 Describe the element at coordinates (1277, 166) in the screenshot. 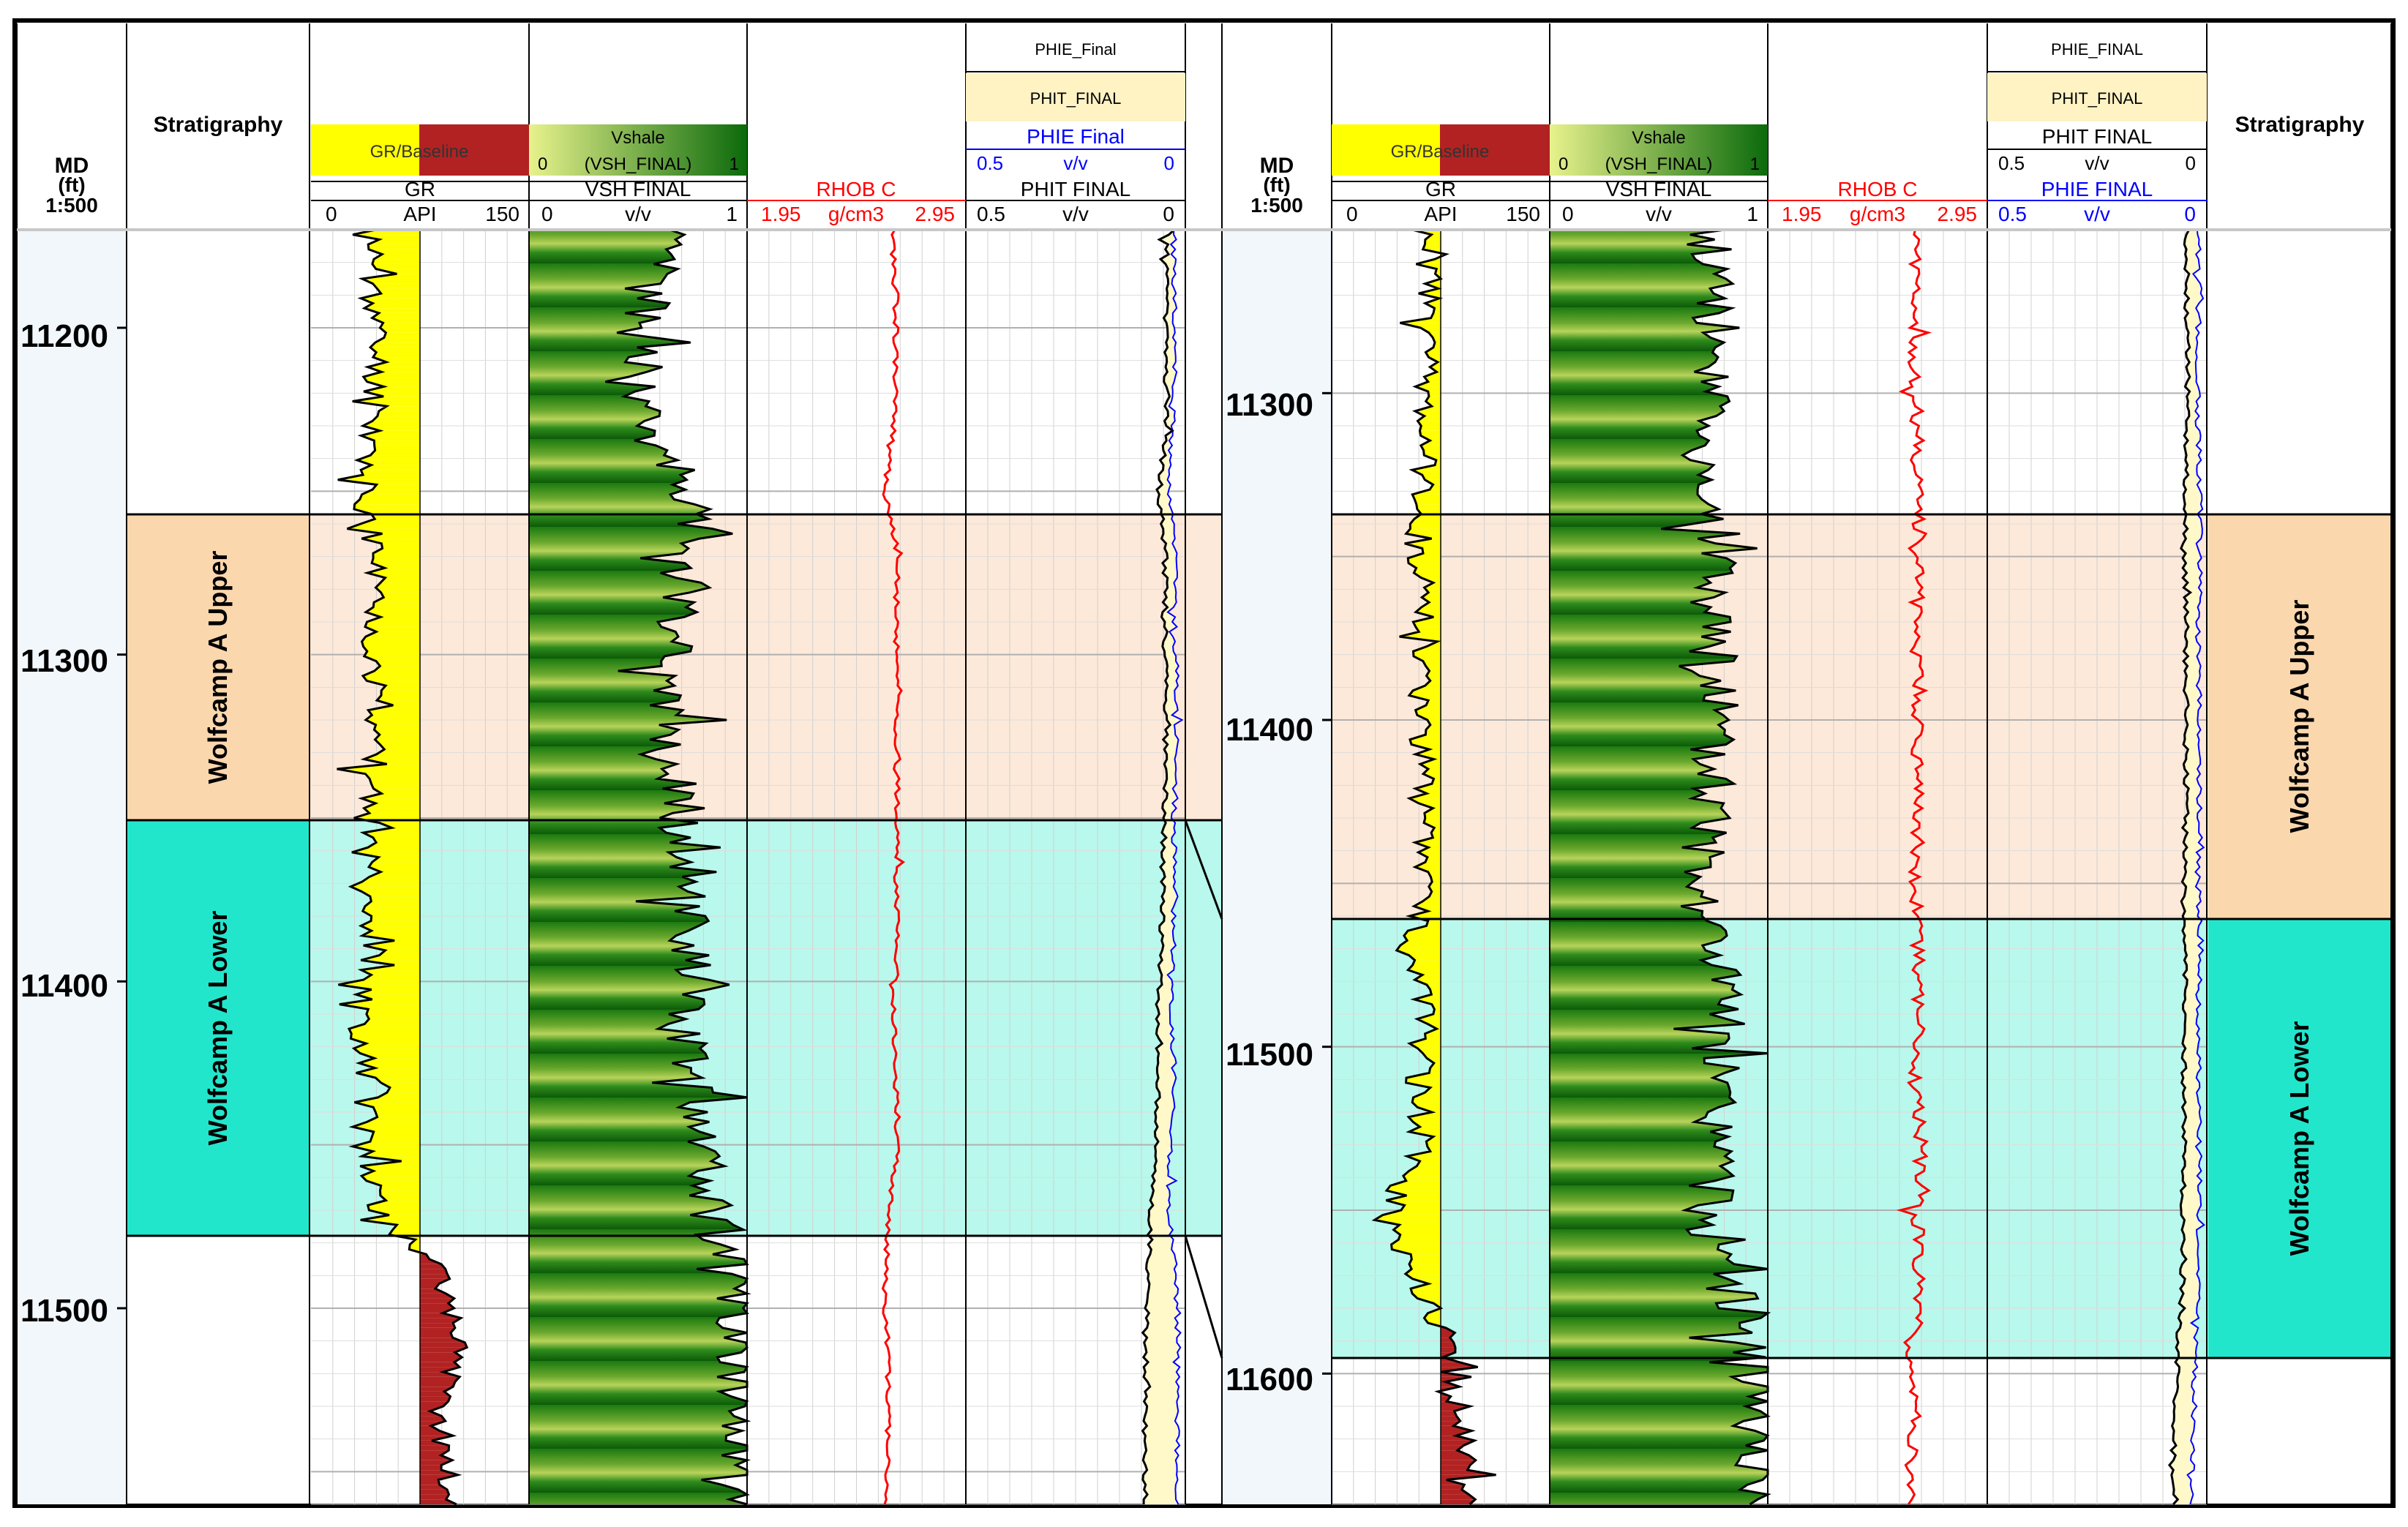

I see `md-title-right: MD` at that location.